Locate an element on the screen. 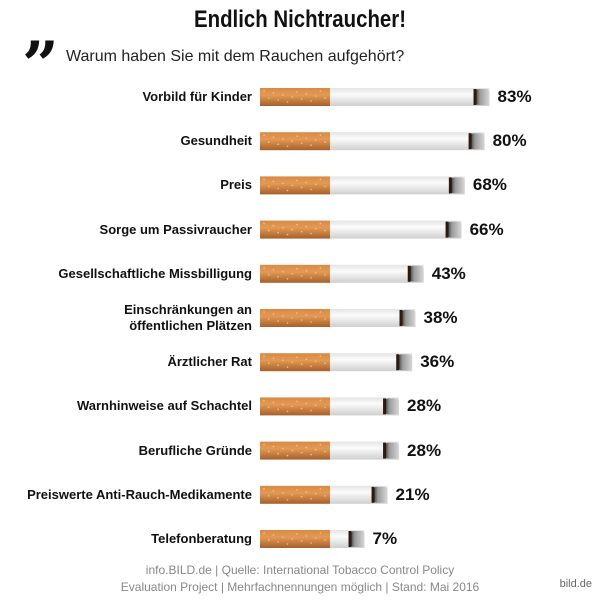  value-label: 43% is located at coordinates (448, 273).